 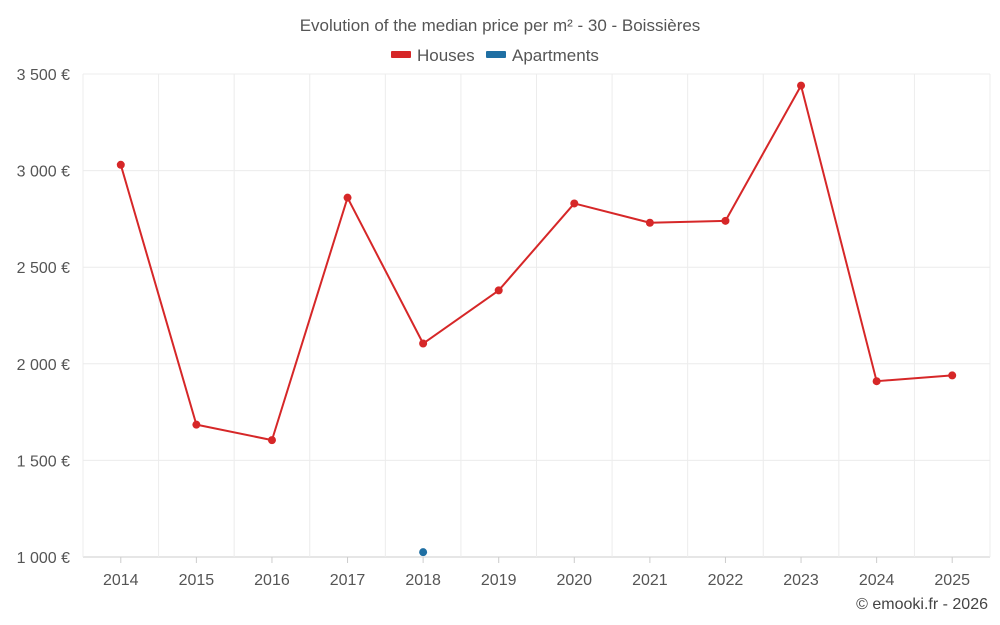 I want to click on x-tick-label: 2020, so click(x=574, y=580).